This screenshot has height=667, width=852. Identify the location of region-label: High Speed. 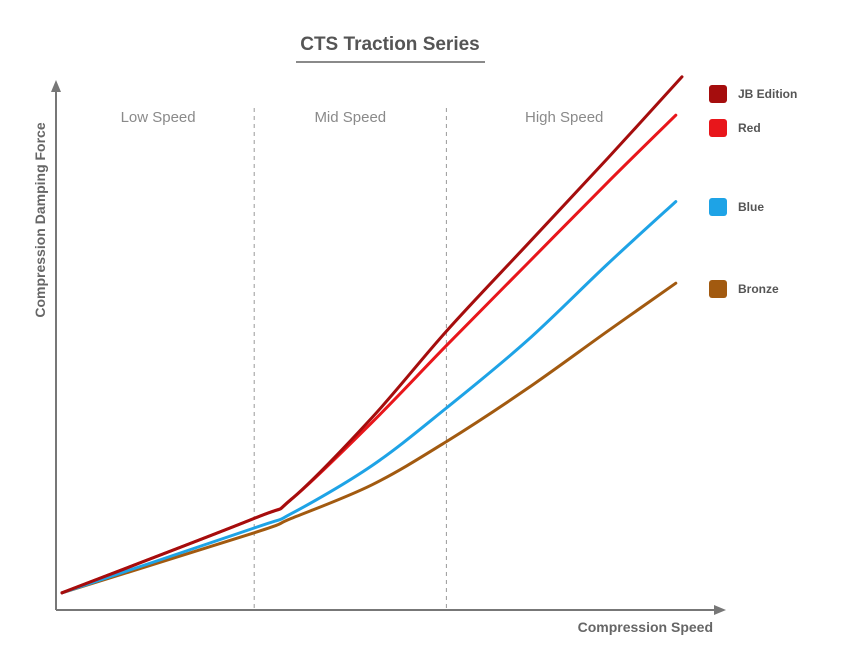
(564, 117).